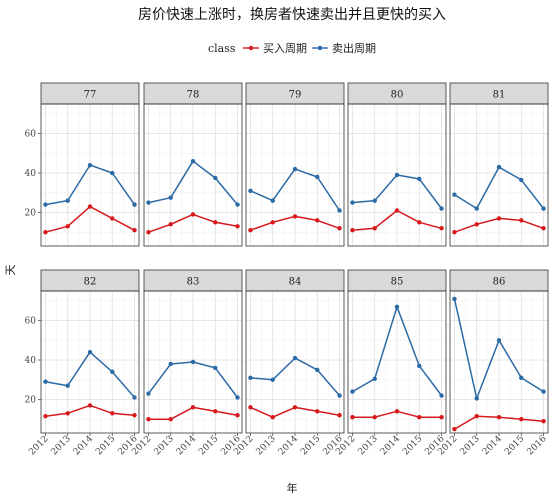  Describe the element at coordinates (320, 48) in the screenshot. I see `legend-key-sell-dot` at that location.